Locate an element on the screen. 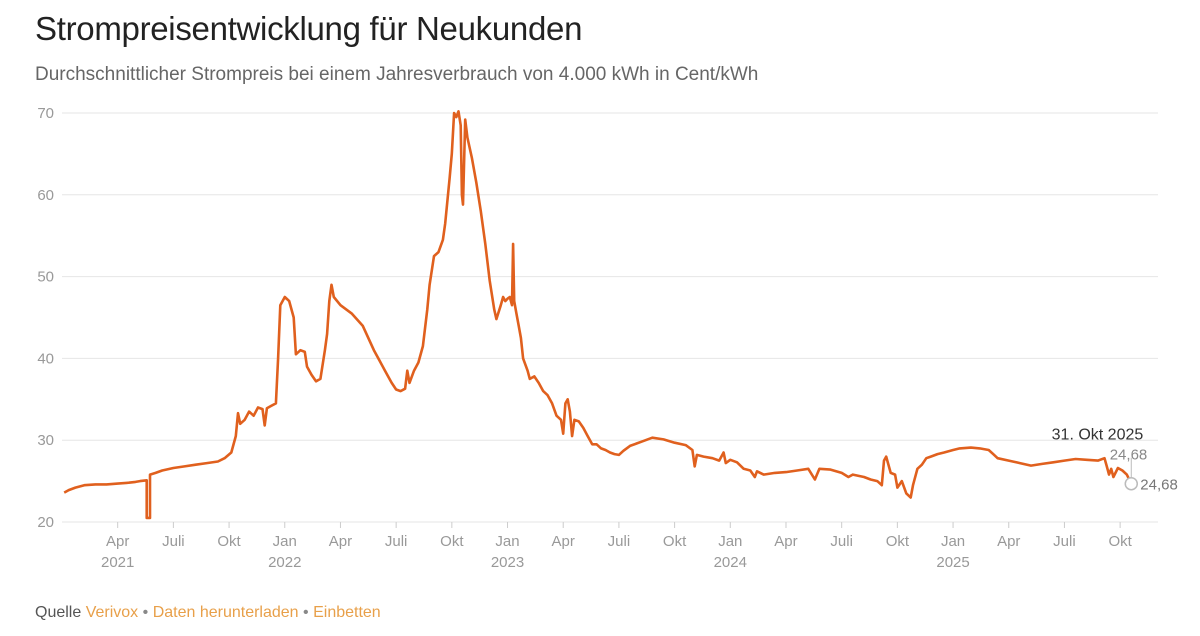 The width and height of the screenshot is (1200, 636). x-tick-year: 2025 is located at coordinates (952, 562).